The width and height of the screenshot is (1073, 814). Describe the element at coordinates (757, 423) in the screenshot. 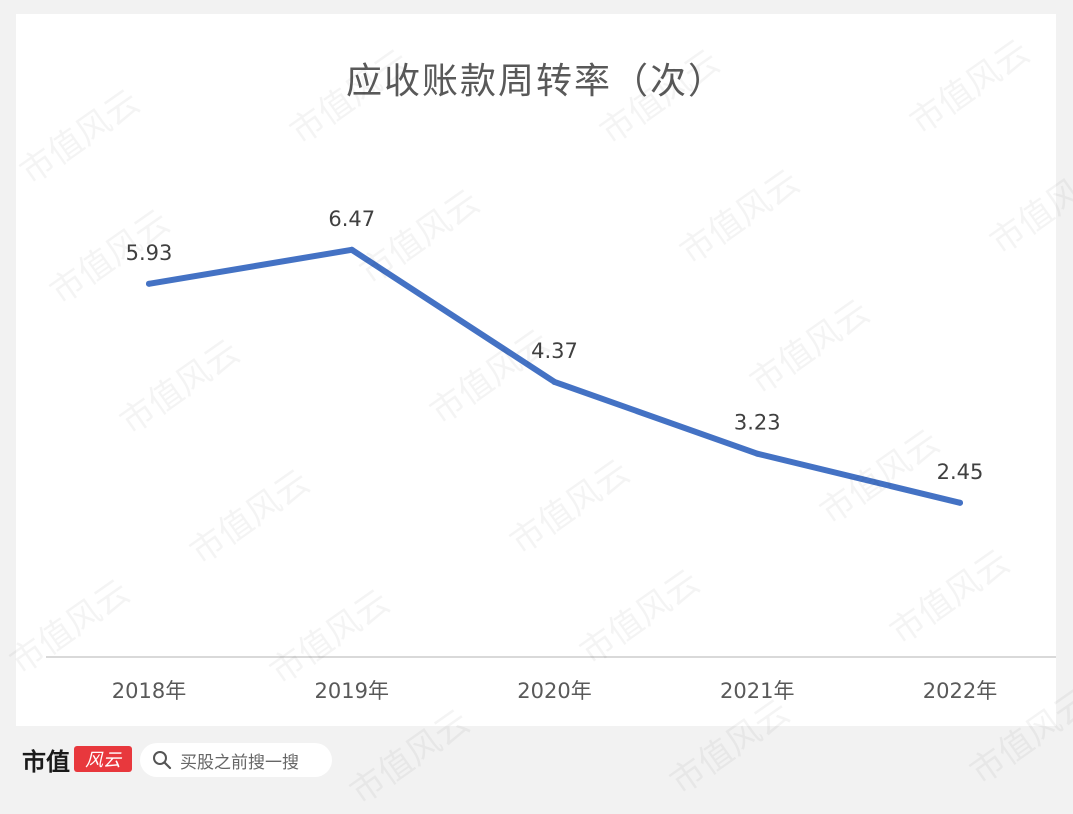

I see `data-label: 3.23` at that location.